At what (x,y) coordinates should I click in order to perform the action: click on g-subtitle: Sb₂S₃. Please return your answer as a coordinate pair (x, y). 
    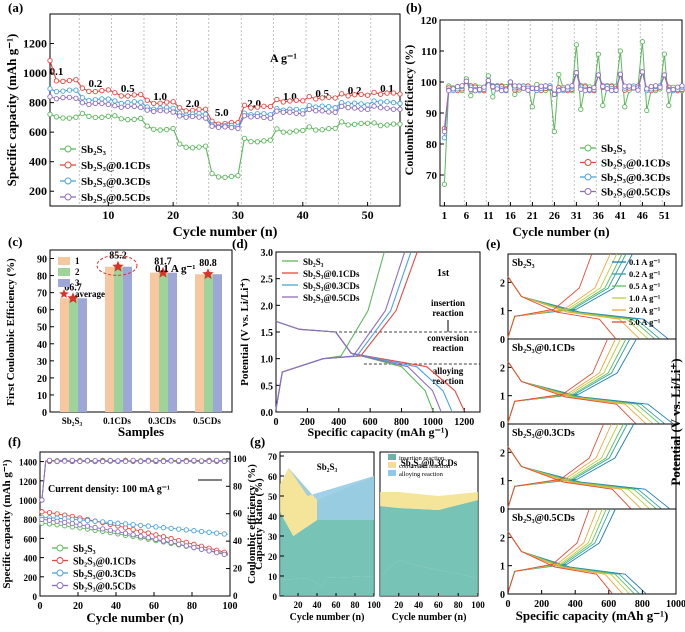
    Looking at the image, I should click on (327, 467).